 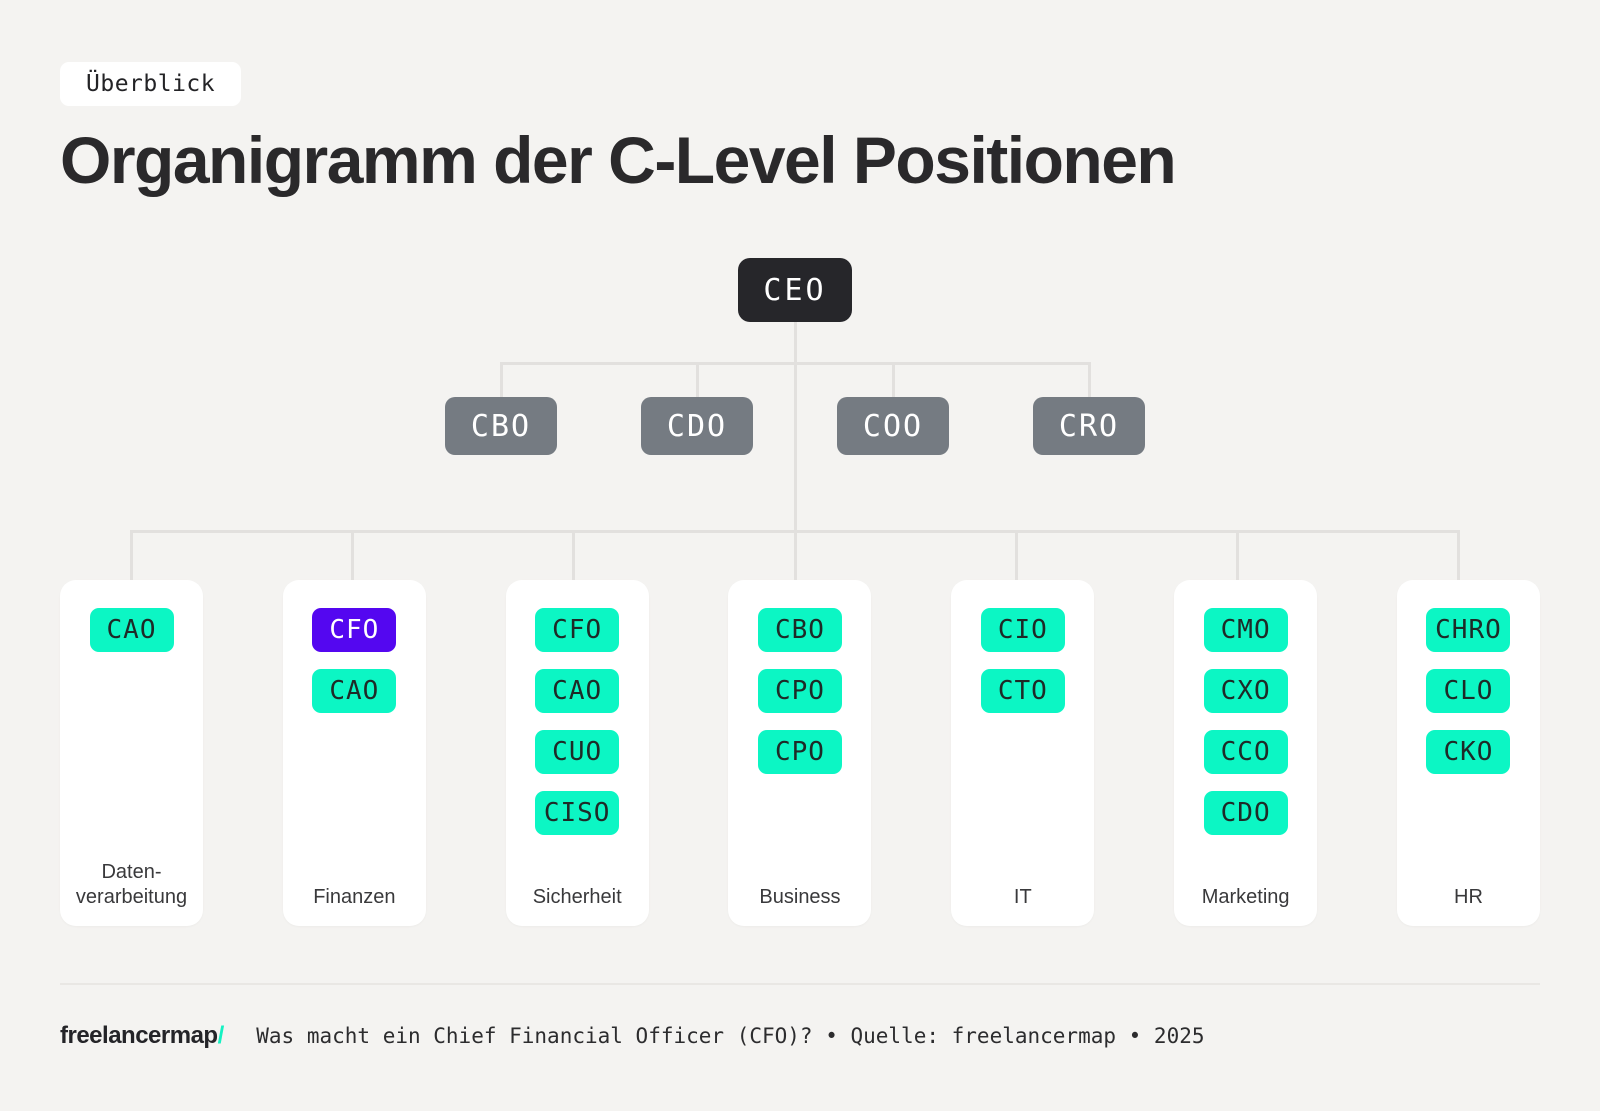 I want to click on department-card-it: CIO CTO IT, so click(x=1023, y=753).